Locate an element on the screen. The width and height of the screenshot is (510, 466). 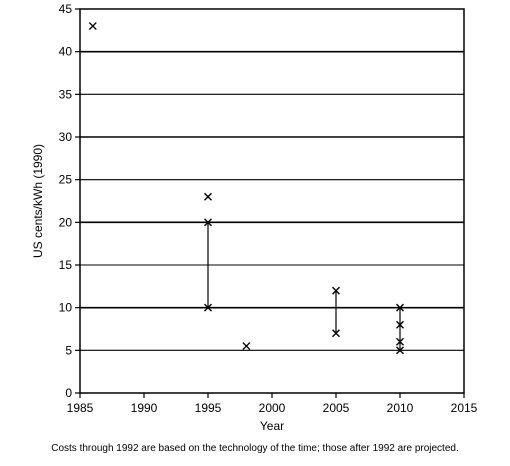
y-tick-label: 10 is located at coordinates (66, 308).